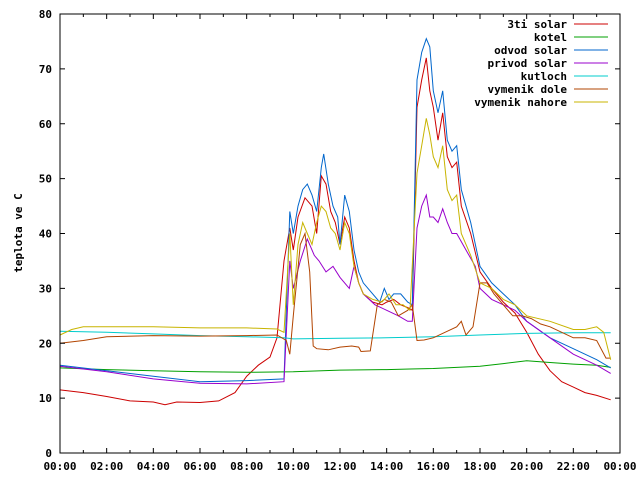 The height and width of the screenshot is (480, 640). I want to click on x-tick-label: 12:00, so click(339, 466).